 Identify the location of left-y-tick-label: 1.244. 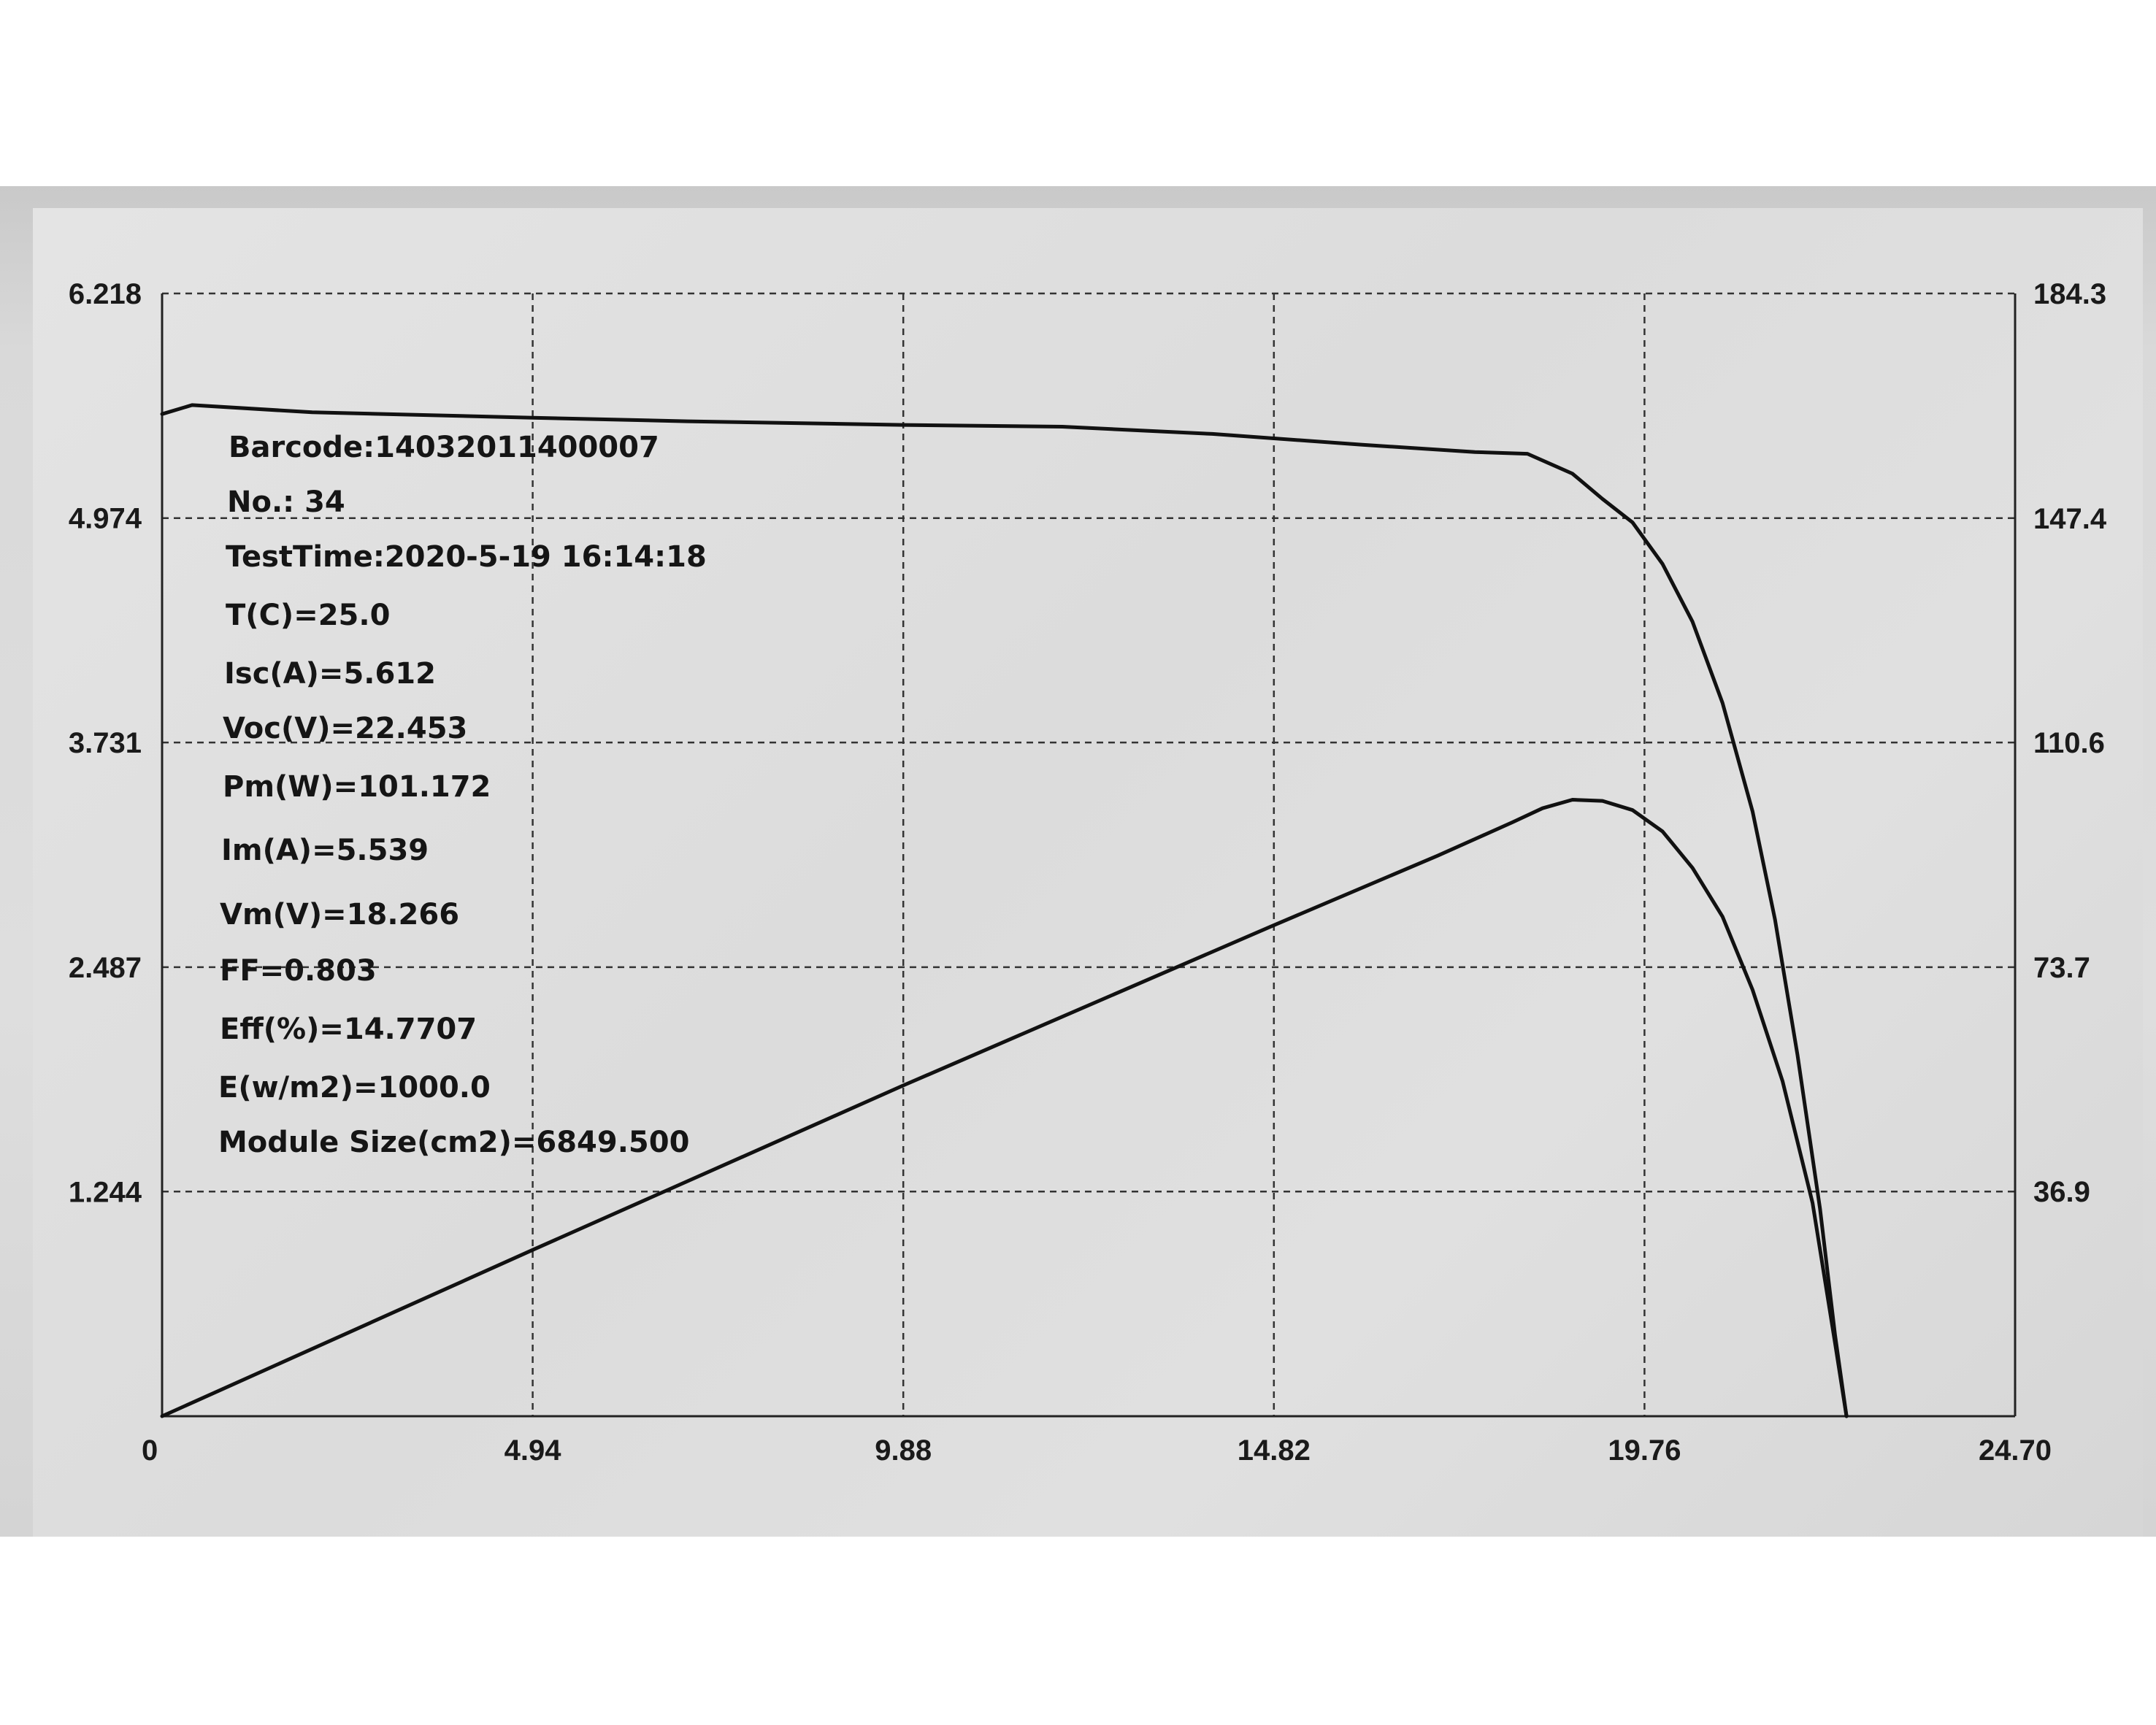
(105, 1192).